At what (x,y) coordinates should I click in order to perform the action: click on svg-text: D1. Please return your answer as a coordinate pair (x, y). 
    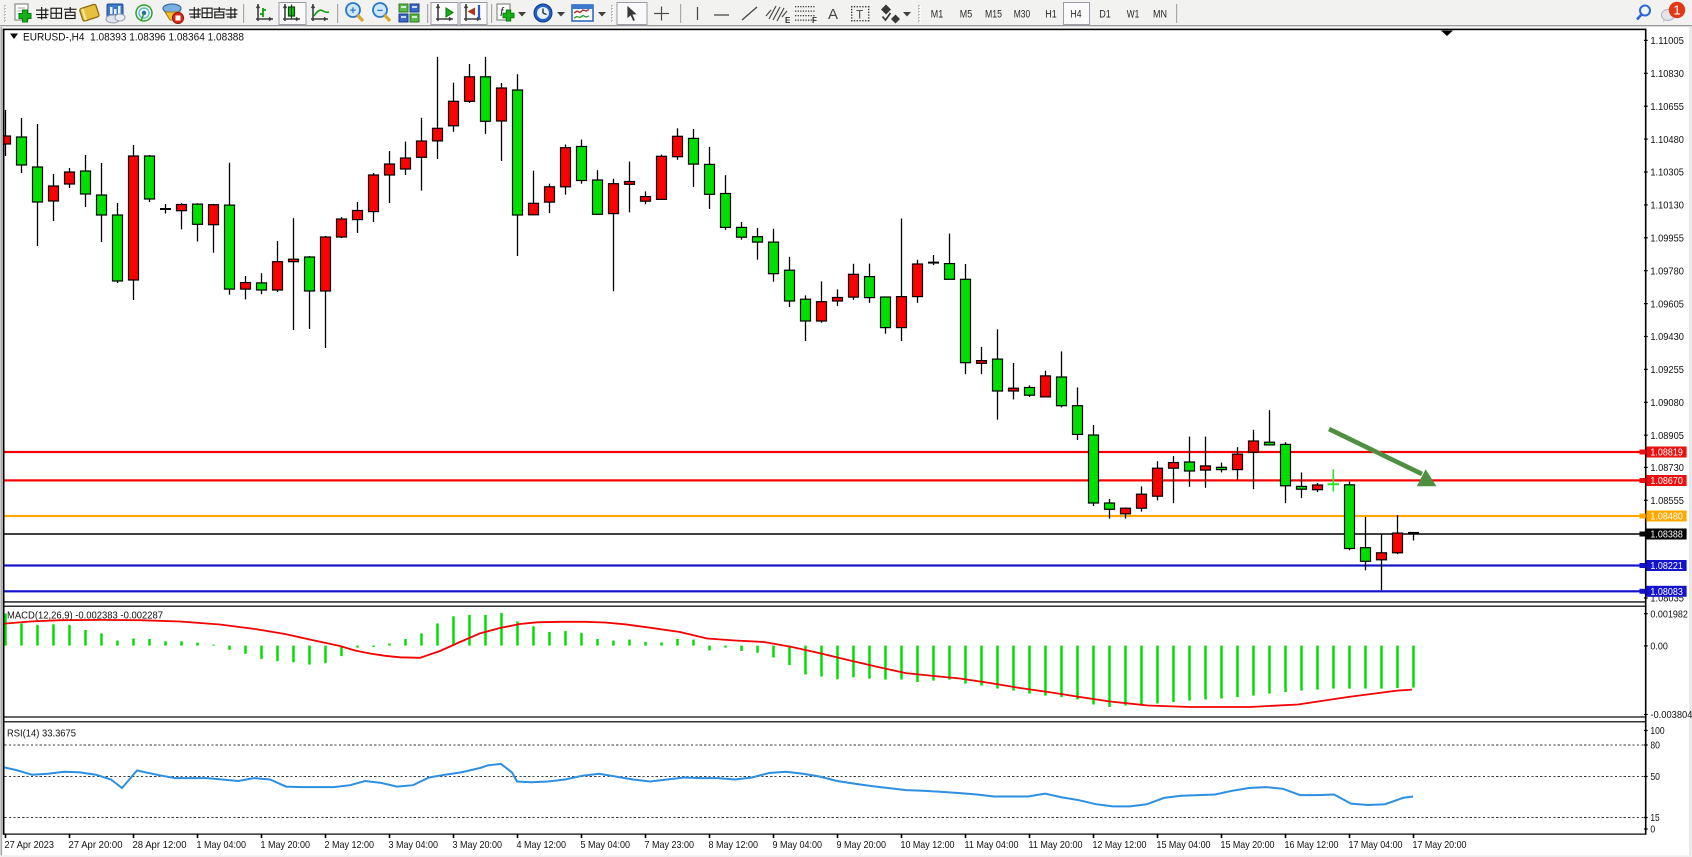
    Looking at the image, I should click on (1105, 15).